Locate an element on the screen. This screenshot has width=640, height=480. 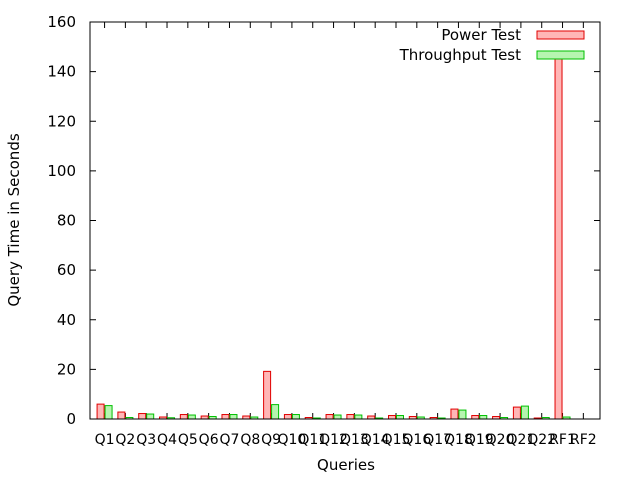
x-tick-label: Q14 is located at coordinates (375, 440).